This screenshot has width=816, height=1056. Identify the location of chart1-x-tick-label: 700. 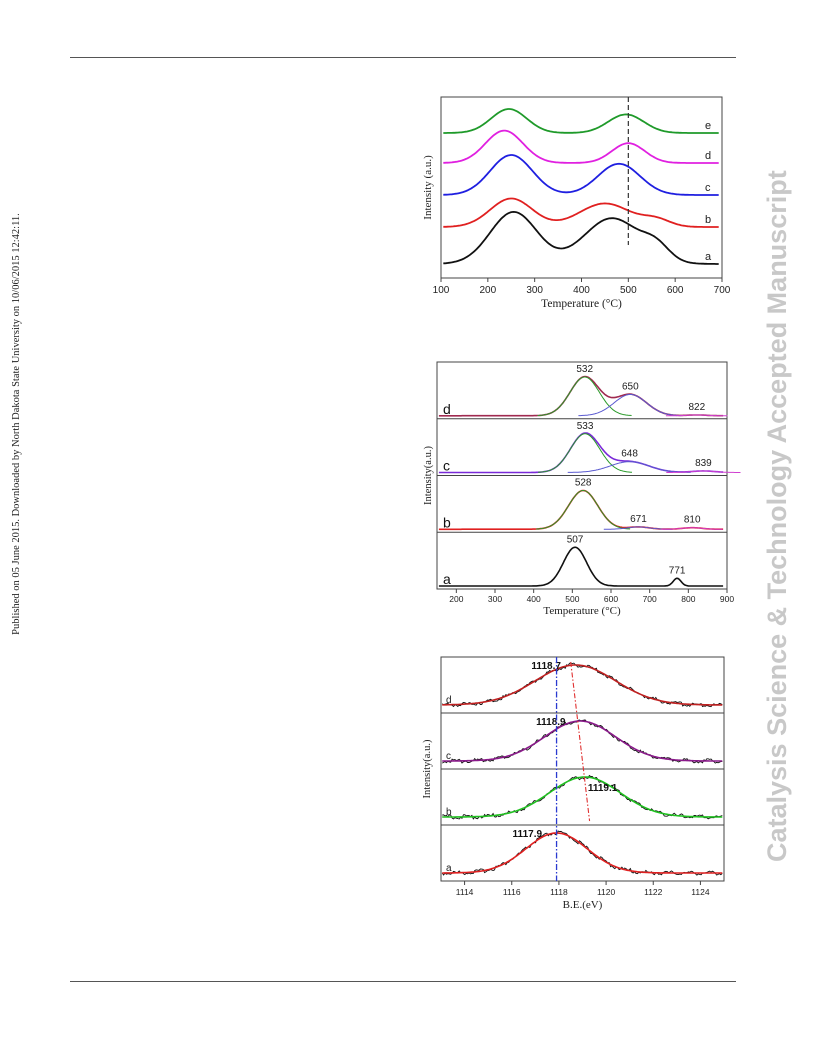
(722, 290).